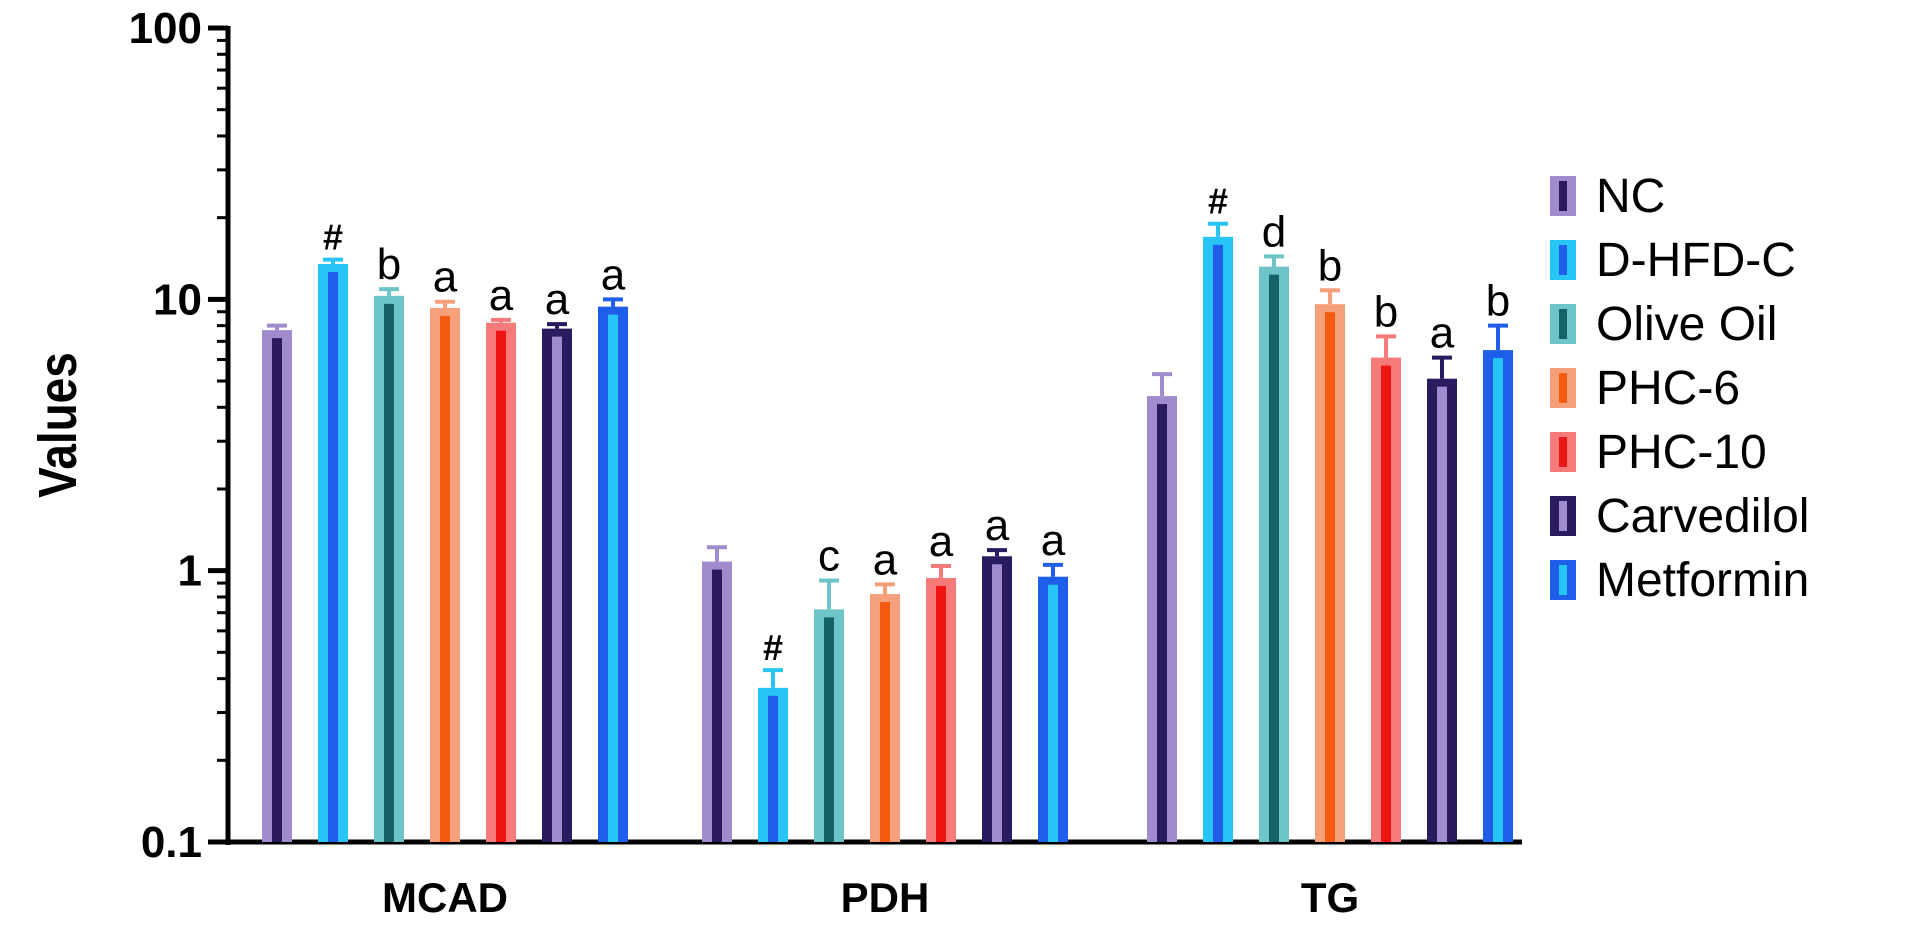 Image resolution: width=1920 pixels, height=933 pixels. What do you see at coordinates (1687, 324) in the screenshot?
I see `legend-label: Olive Oil` at bounding box center [1687, 324].